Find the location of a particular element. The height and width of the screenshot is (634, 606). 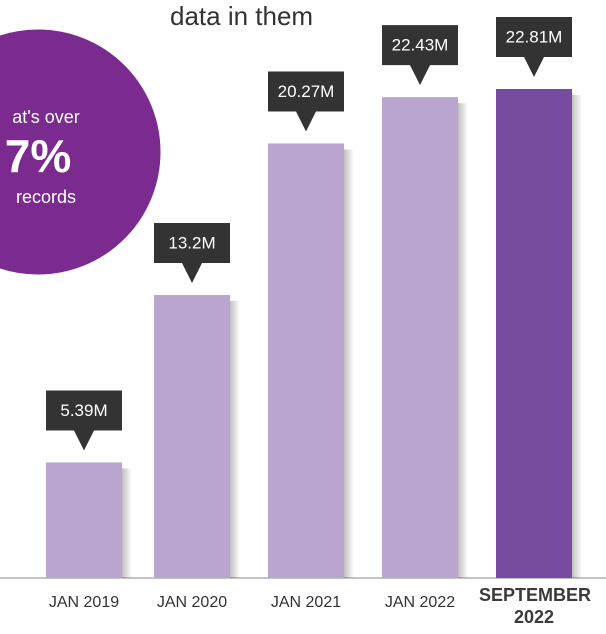

value-label: 13.2M is located at coordinates (191, 243).